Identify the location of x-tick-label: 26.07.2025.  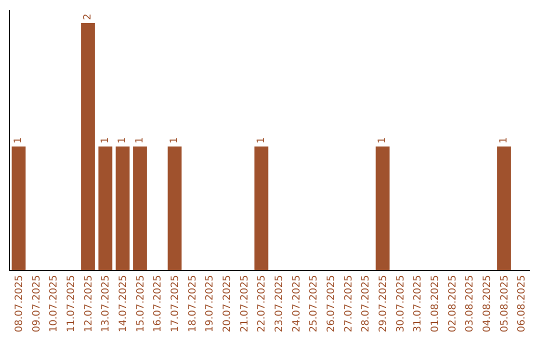
(331, 303).